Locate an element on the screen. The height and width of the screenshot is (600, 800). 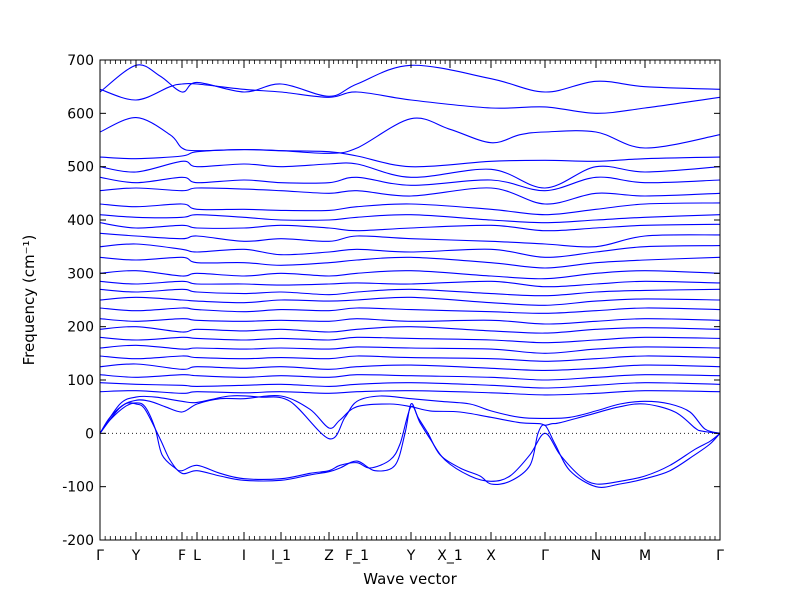
x-tick-label: M is located at coordinates (645, 556).